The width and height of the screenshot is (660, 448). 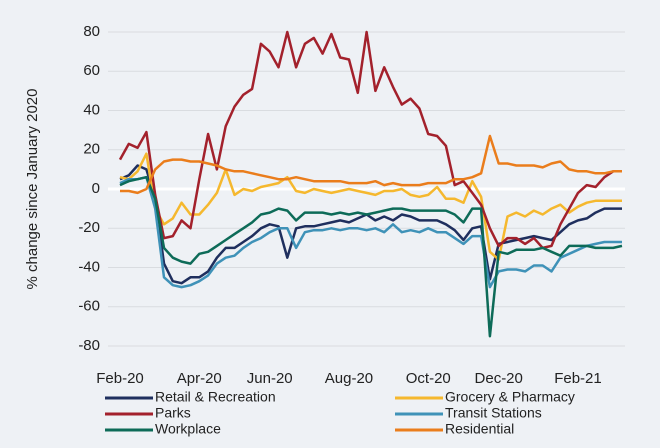 I want to click on legend-label: Transit Stations, so click(x=493, y=413).